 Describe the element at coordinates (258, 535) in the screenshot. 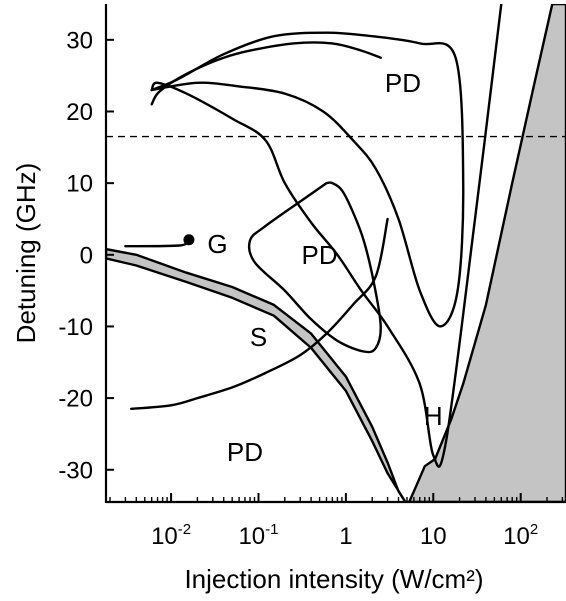

I see `x-tick-label: 10⁻¹` at that location.